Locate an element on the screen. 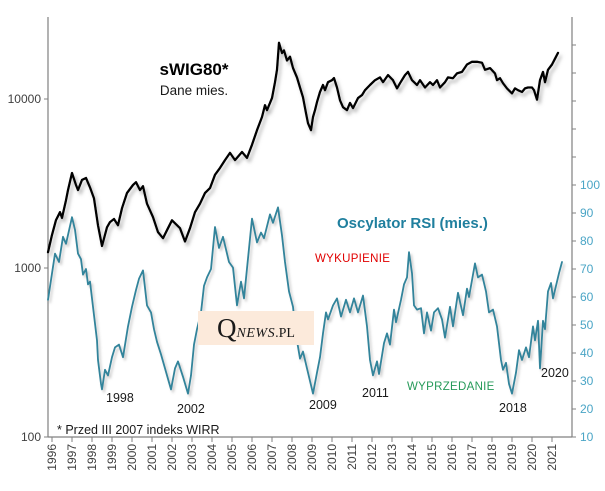  x-tick-label: 2019 is located at coordinates (512, 457).